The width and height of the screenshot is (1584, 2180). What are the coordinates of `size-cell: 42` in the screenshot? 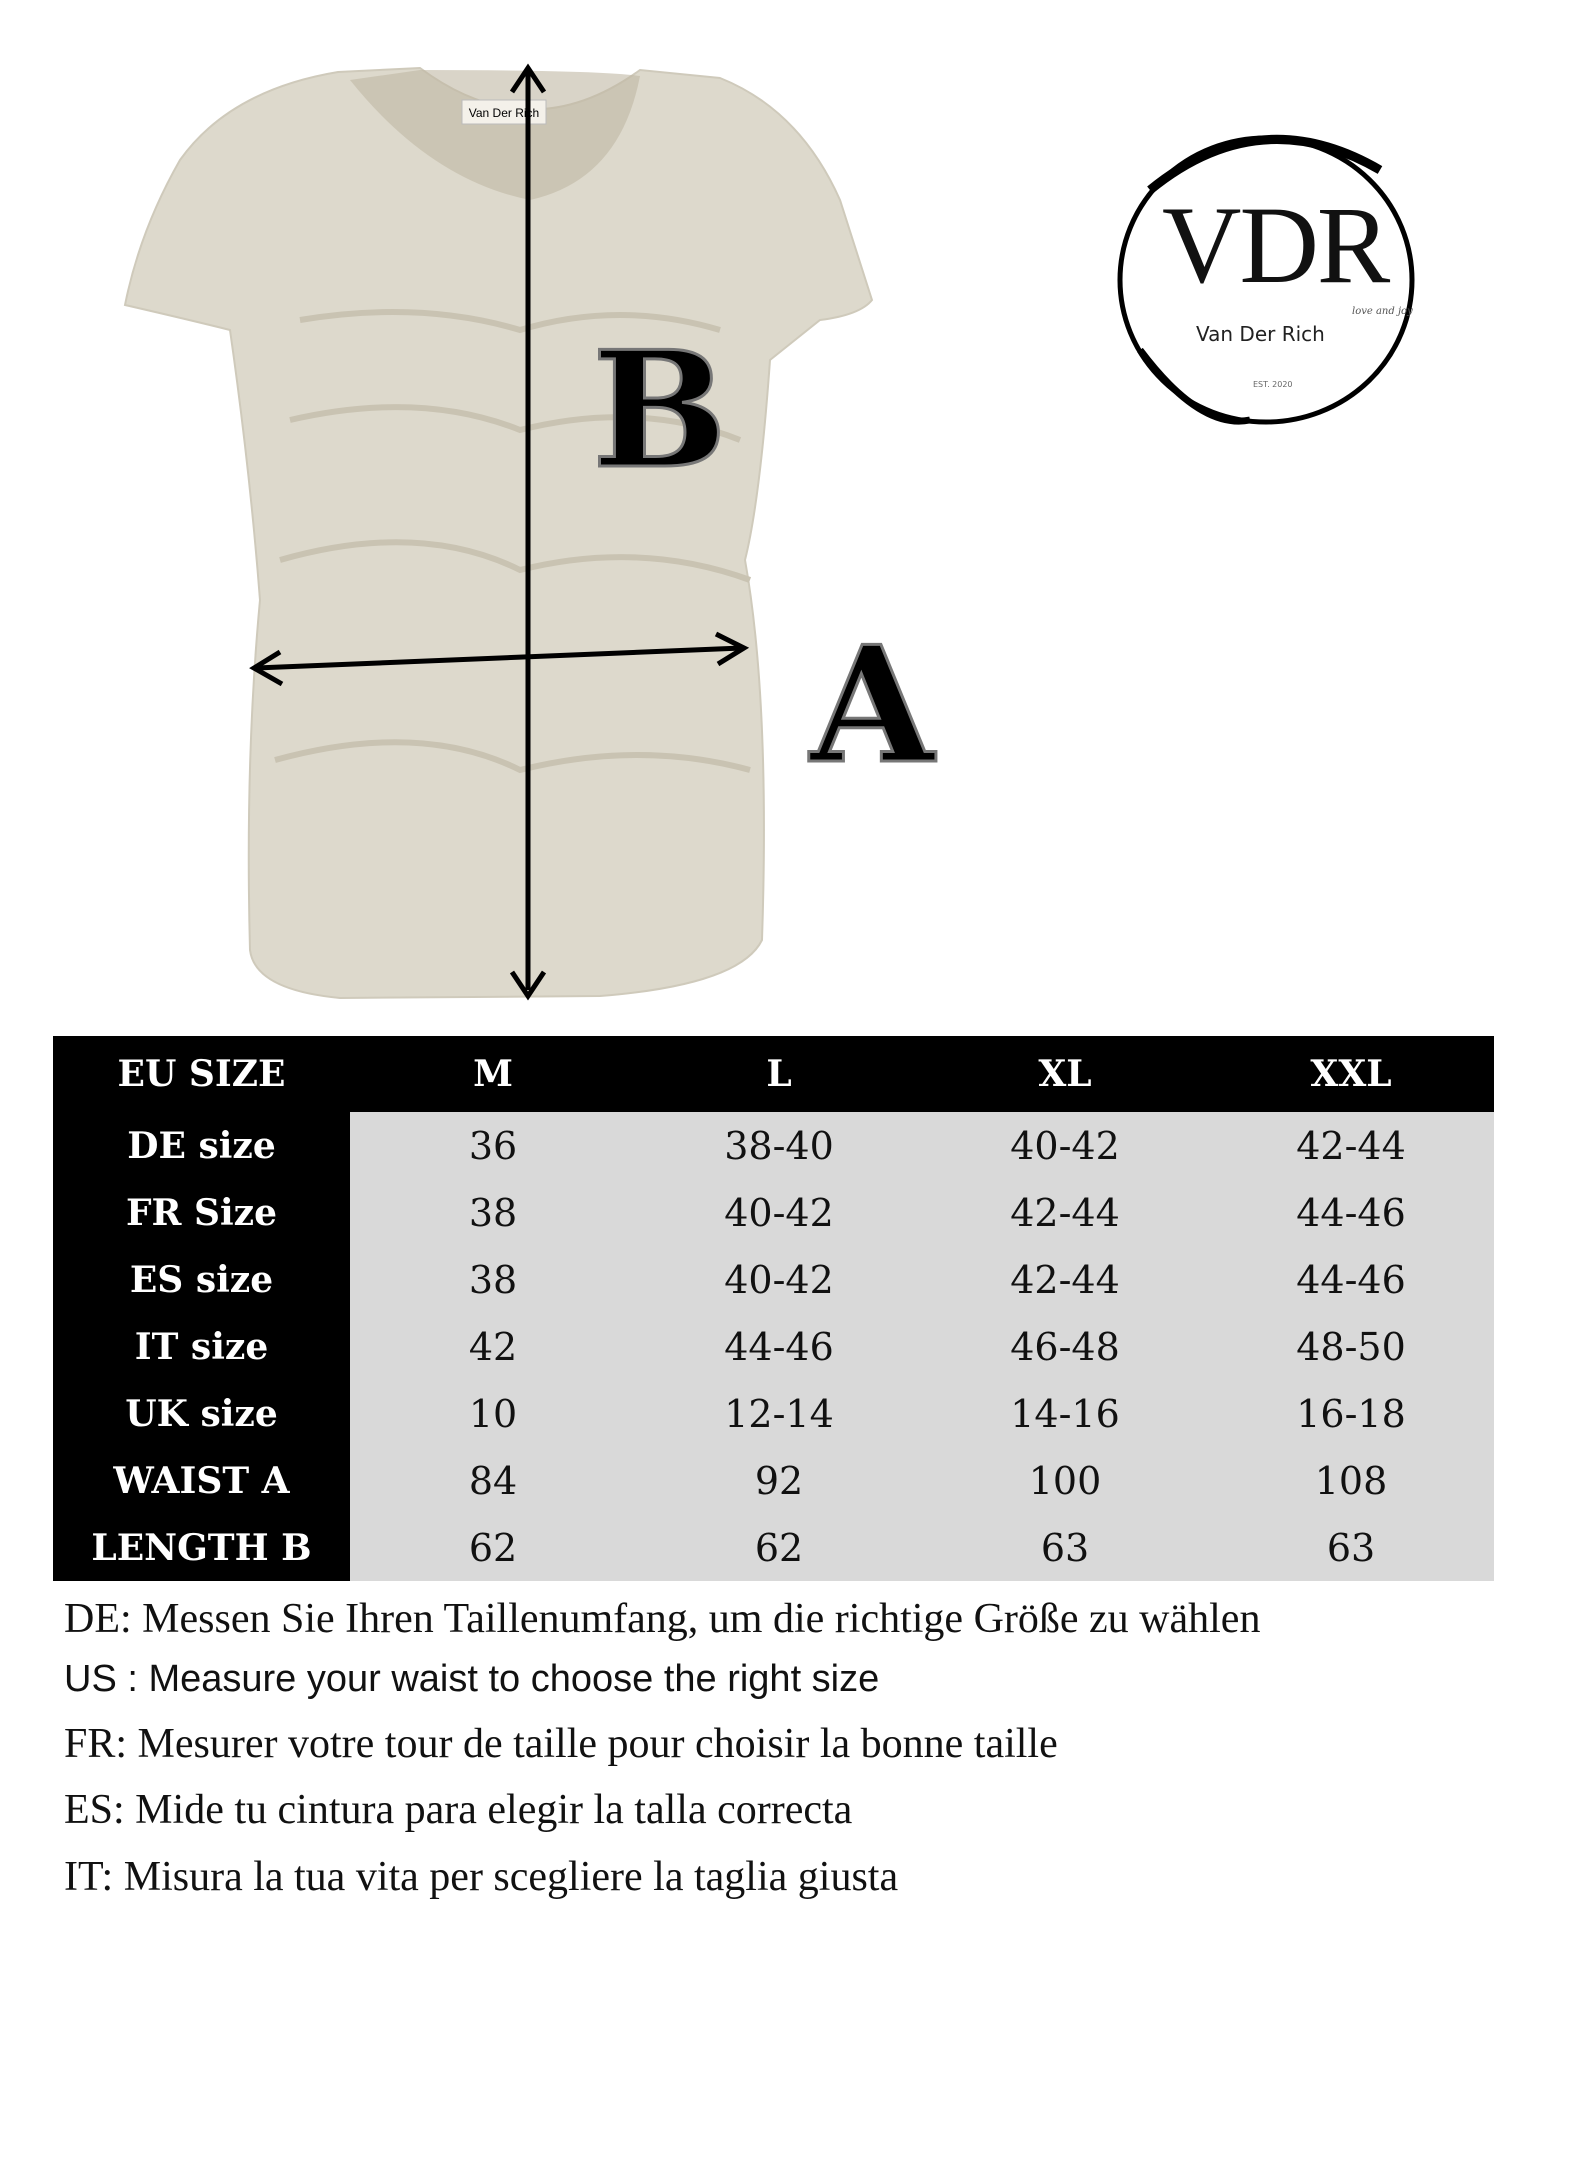 It's located at (493, 1346).